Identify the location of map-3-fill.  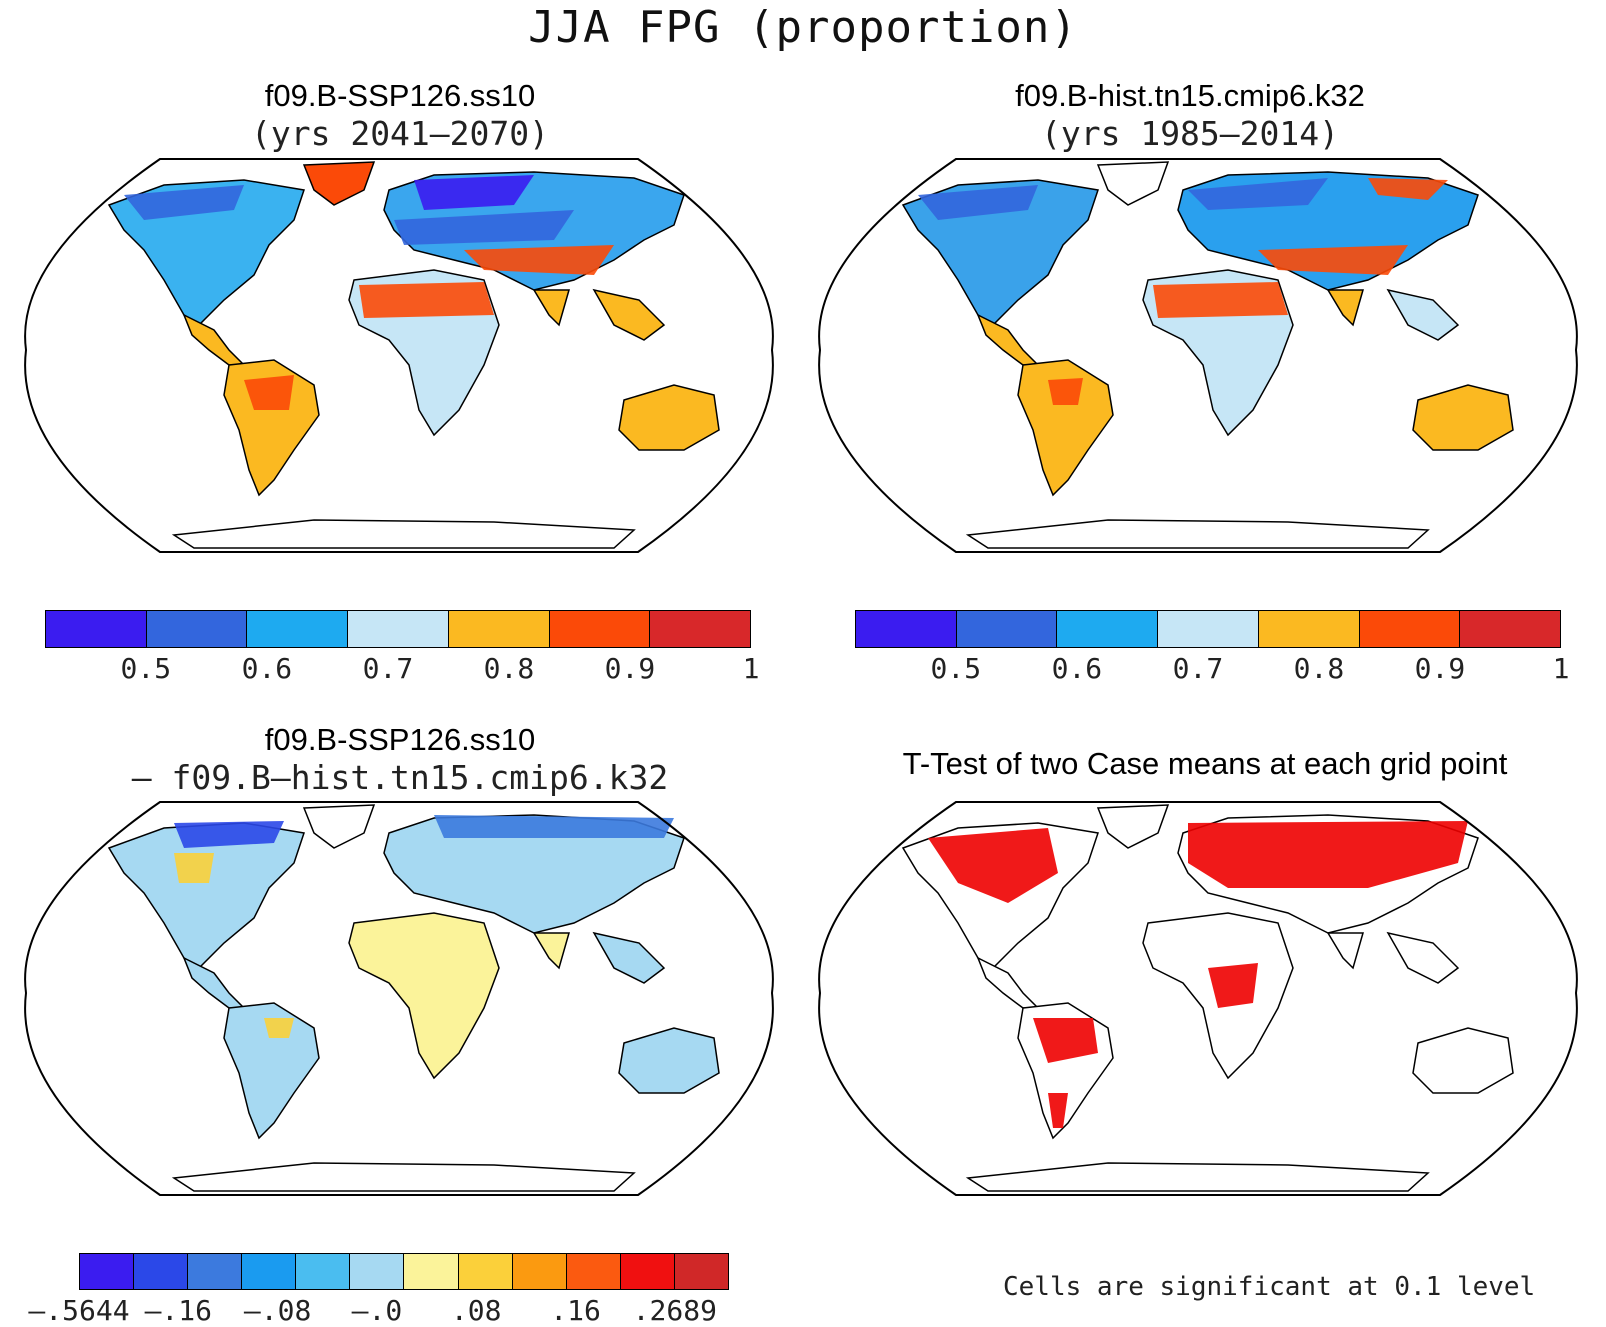
(413, 998).